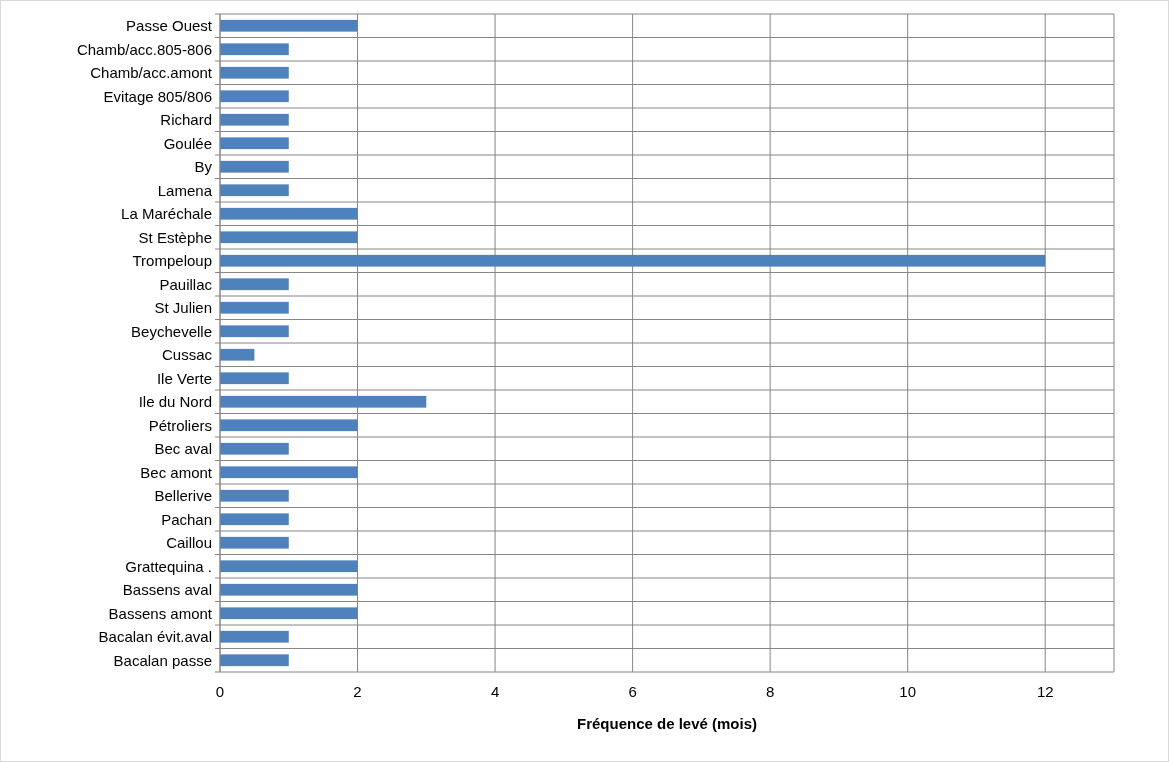  Describe the element at coordinates (157, 96) in the screenshot. I see `y-tick-label: Evitage 805/806` at that location.